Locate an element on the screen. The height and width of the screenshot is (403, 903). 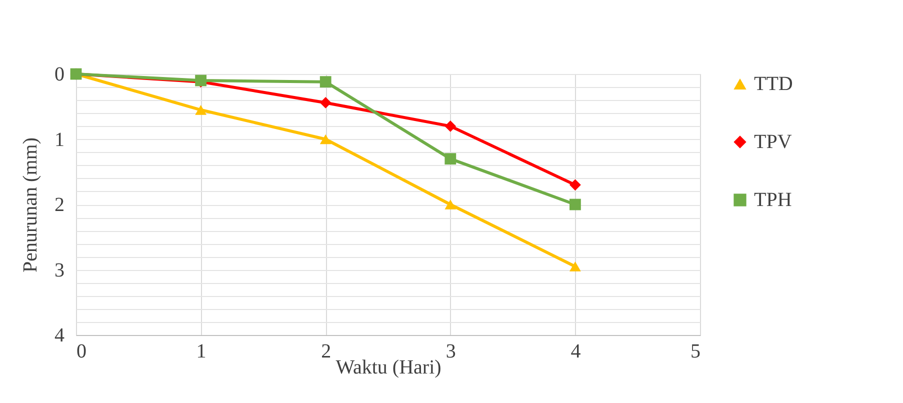
y-axis-title: Penurunan (mm) is located at coordinates (31, 205).